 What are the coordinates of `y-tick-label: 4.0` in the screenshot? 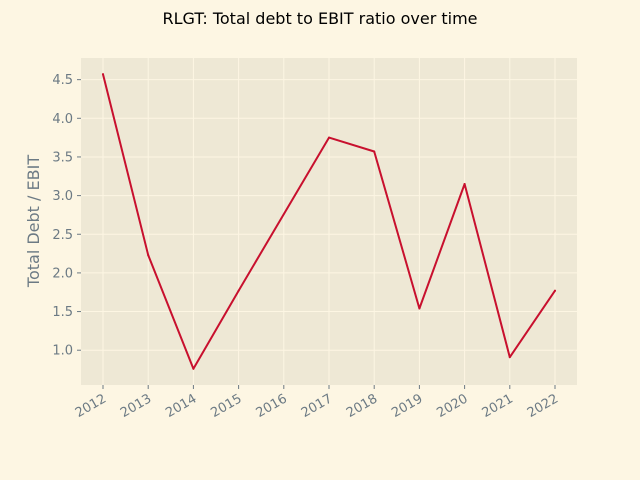 It's located at (62, 119).